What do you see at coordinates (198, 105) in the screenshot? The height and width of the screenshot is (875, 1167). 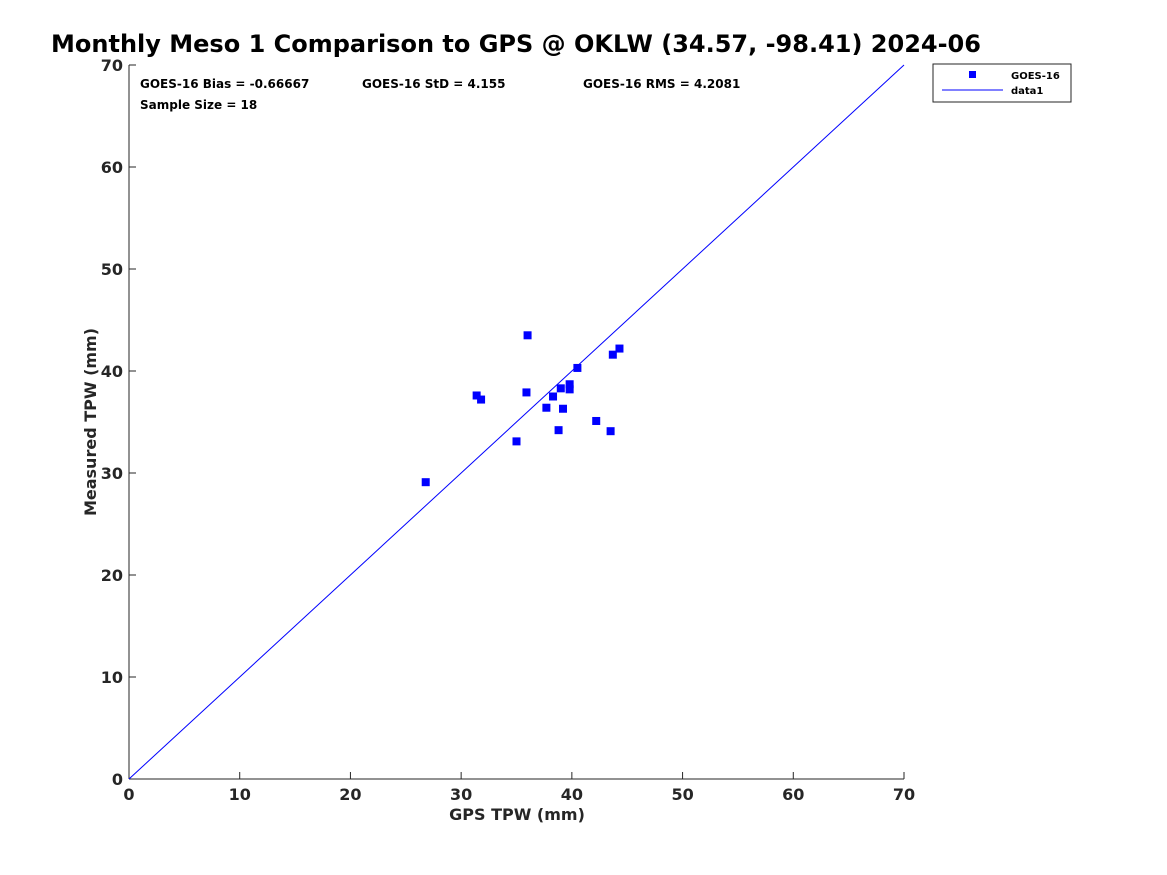 I see `sample-size-stat: Sample Size = 18` at bounding box center [198, 105].